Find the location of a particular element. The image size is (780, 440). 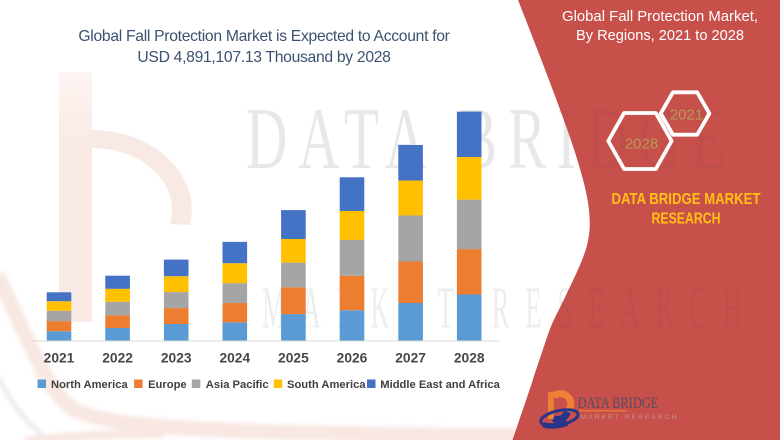

svg-text: RESEARCH is located at coordinates (686, 219).